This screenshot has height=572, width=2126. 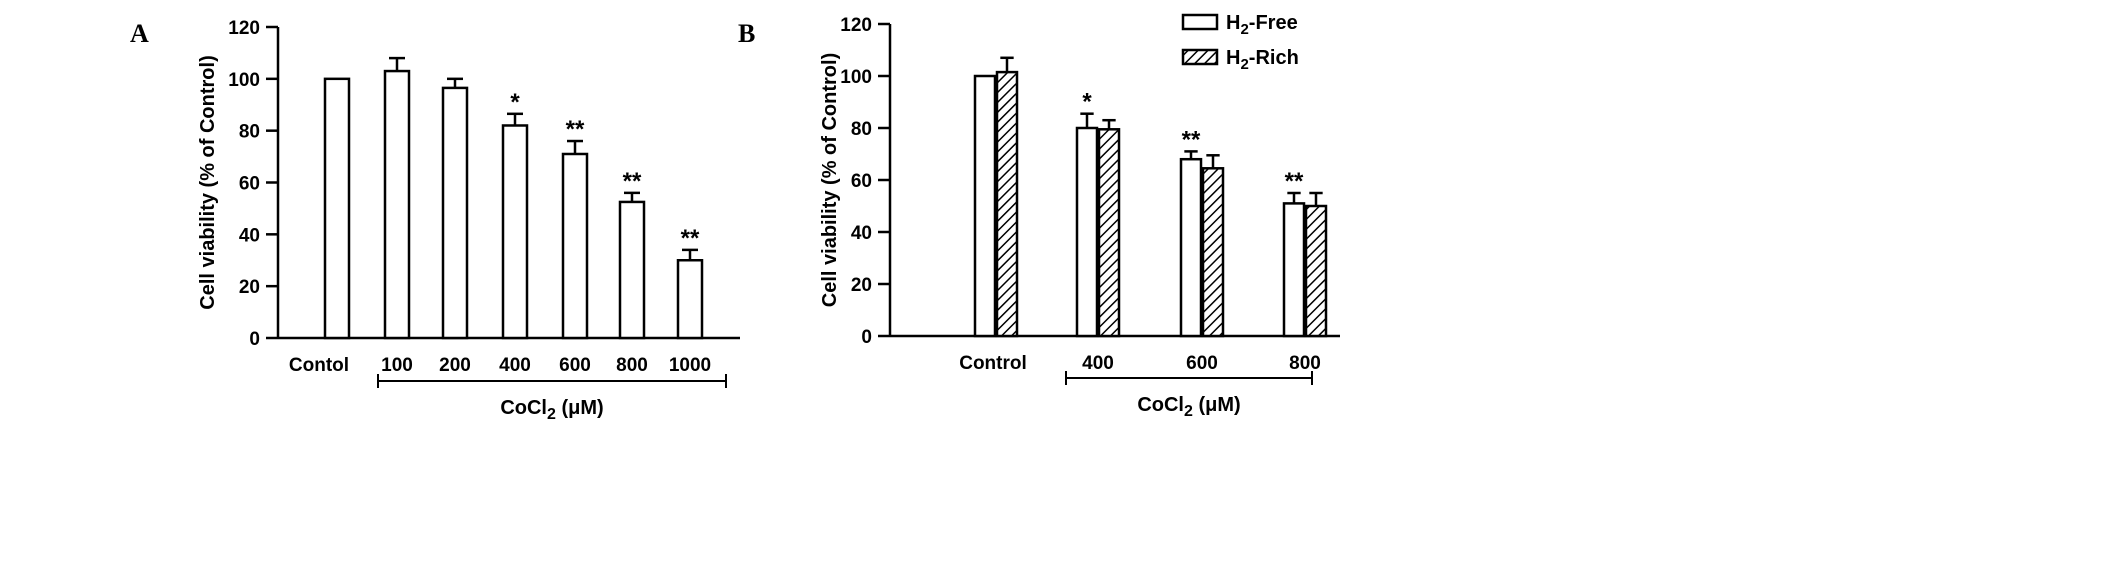 What do you see at coordinates (319, 365) in the screenshot?
I see `x-tick-label: Contol` at bounding box center [319, 365].